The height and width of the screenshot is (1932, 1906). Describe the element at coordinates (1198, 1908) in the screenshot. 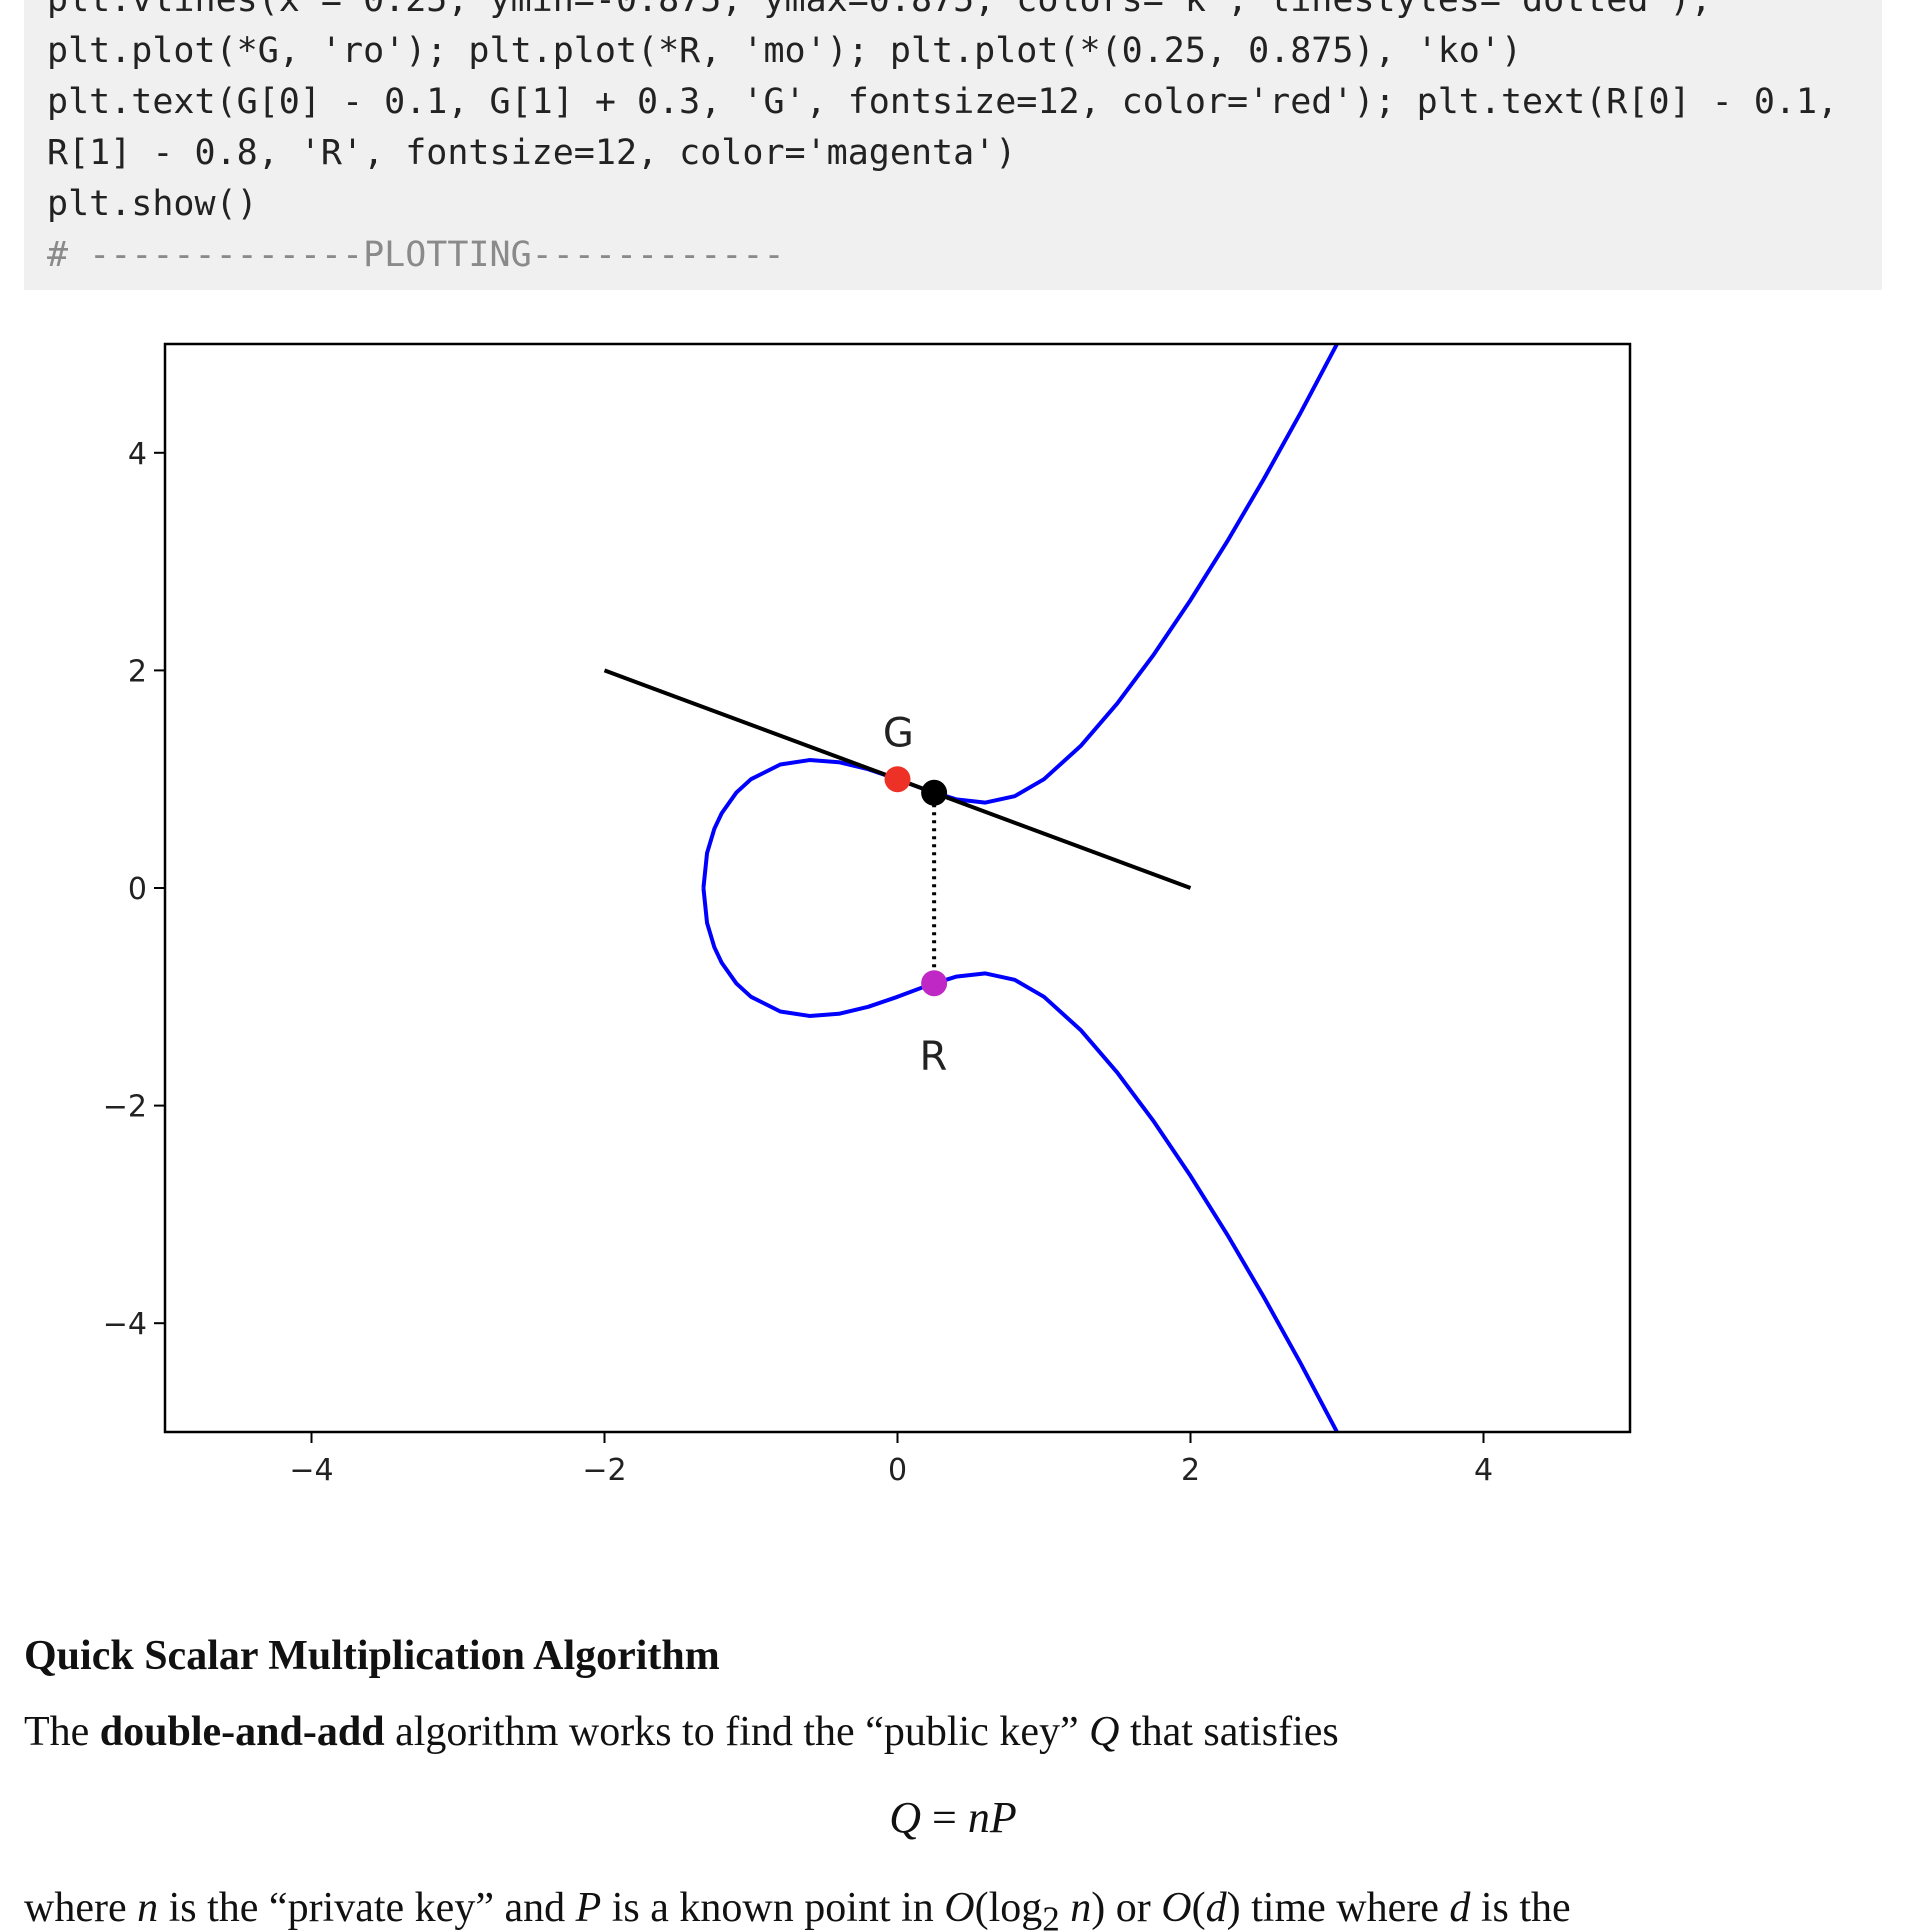

I see `math: (` at that location.